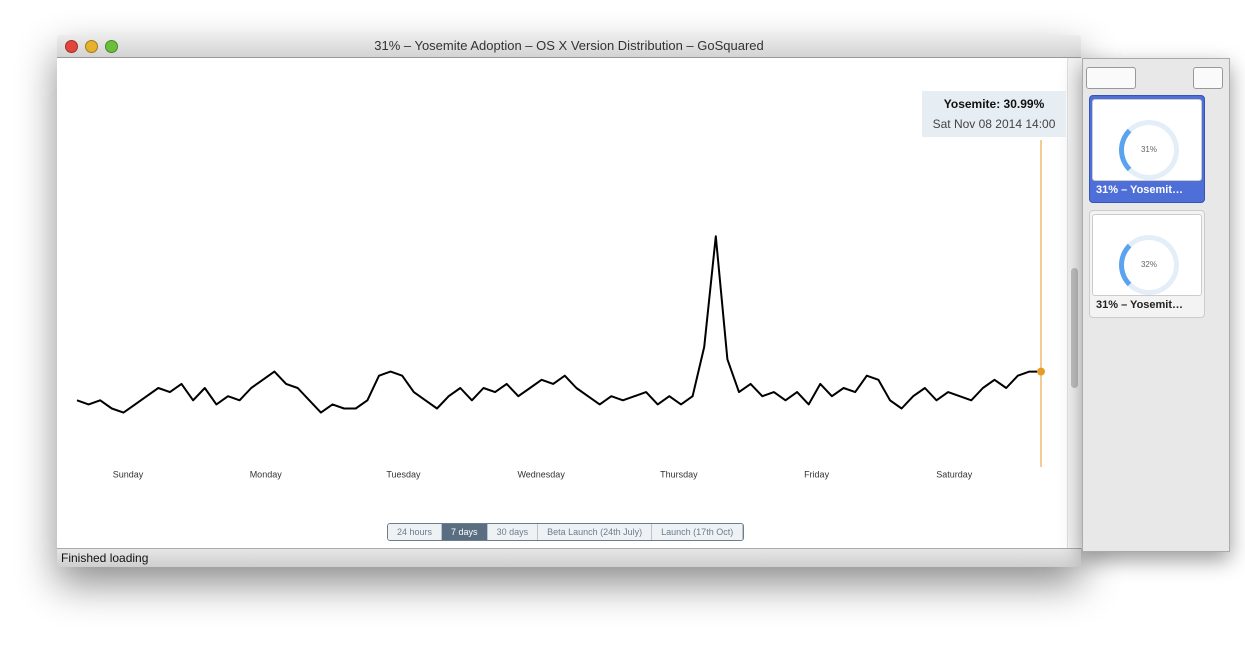  What do you see at coordinates (91, 46) in the screenshot?
I see `minimize-button` at bounding box center [91, 46].